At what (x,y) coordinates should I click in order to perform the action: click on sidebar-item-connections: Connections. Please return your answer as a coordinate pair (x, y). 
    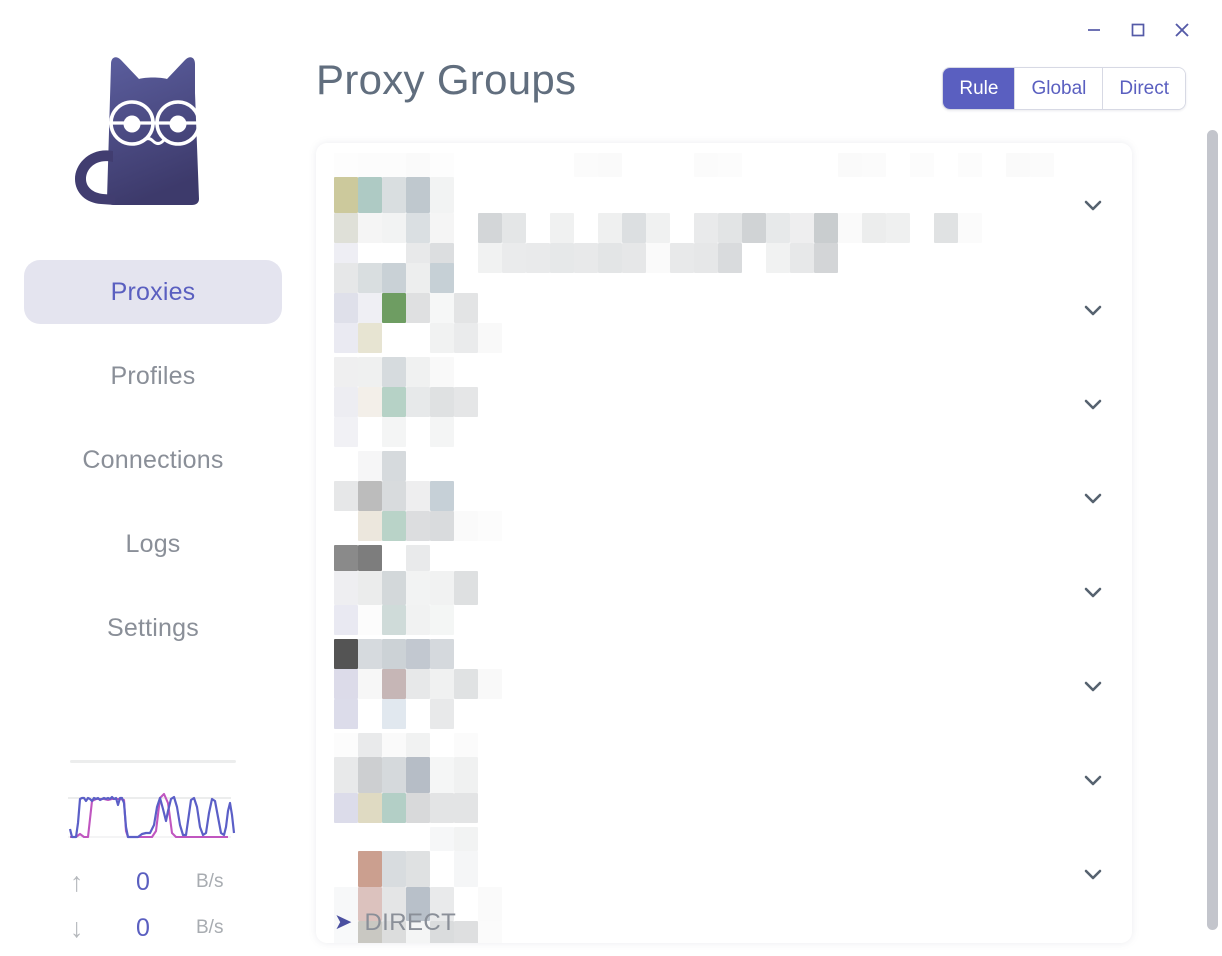
    Looking at the image, I should click on (153, 460).